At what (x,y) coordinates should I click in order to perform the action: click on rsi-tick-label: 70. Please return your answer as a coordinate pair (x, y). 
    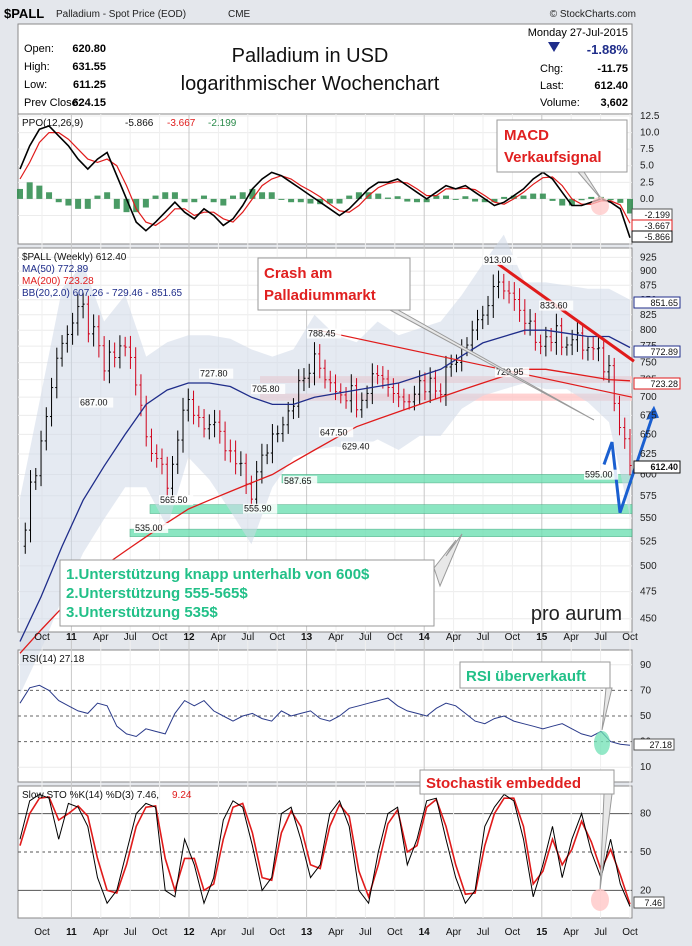
    Looking at the image, I should click on (646, 690).